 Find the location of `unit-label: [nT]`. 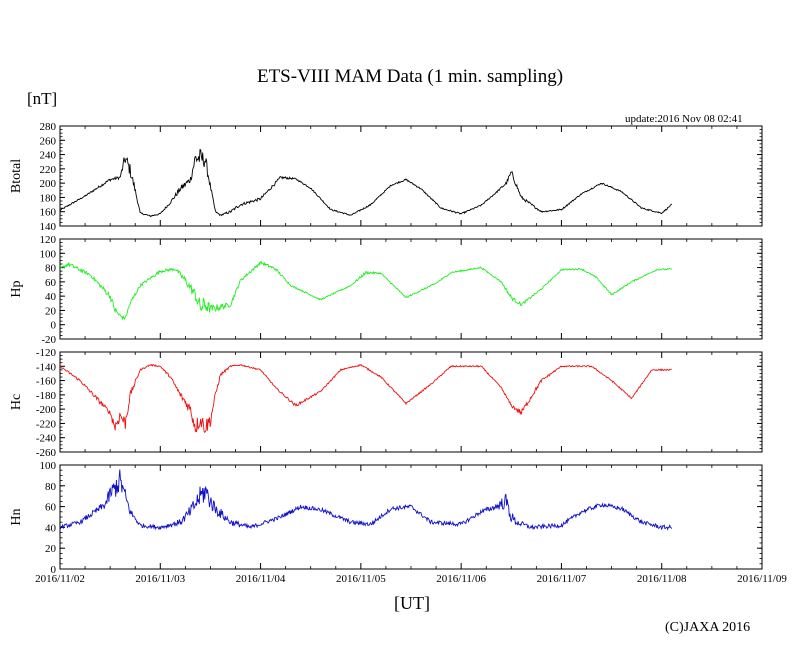

unit-label: [nT] is located at coordinates (42, 98).